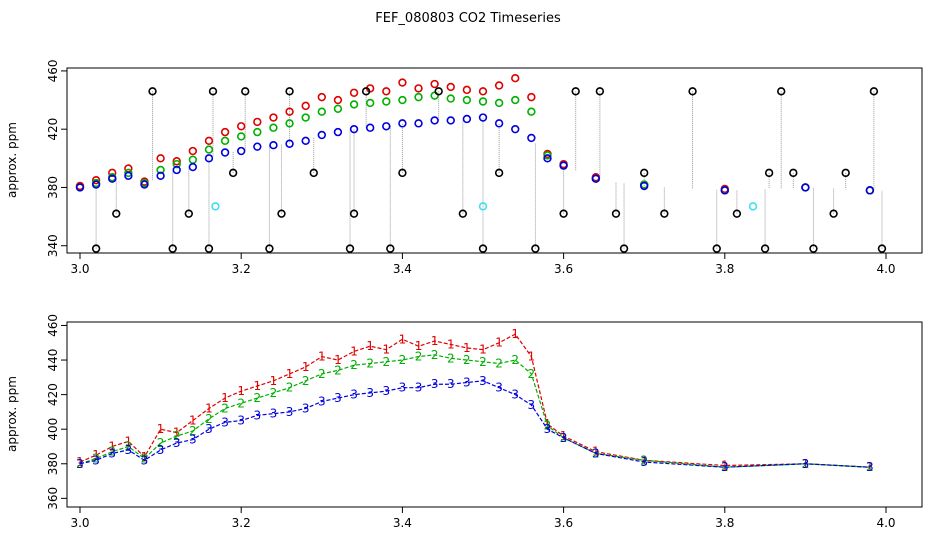 This screenshot has height=540, width=936. Describe the element at coordinates (79, 269) in the screenshot. I see `x-tick-label: 3.0` at that location.